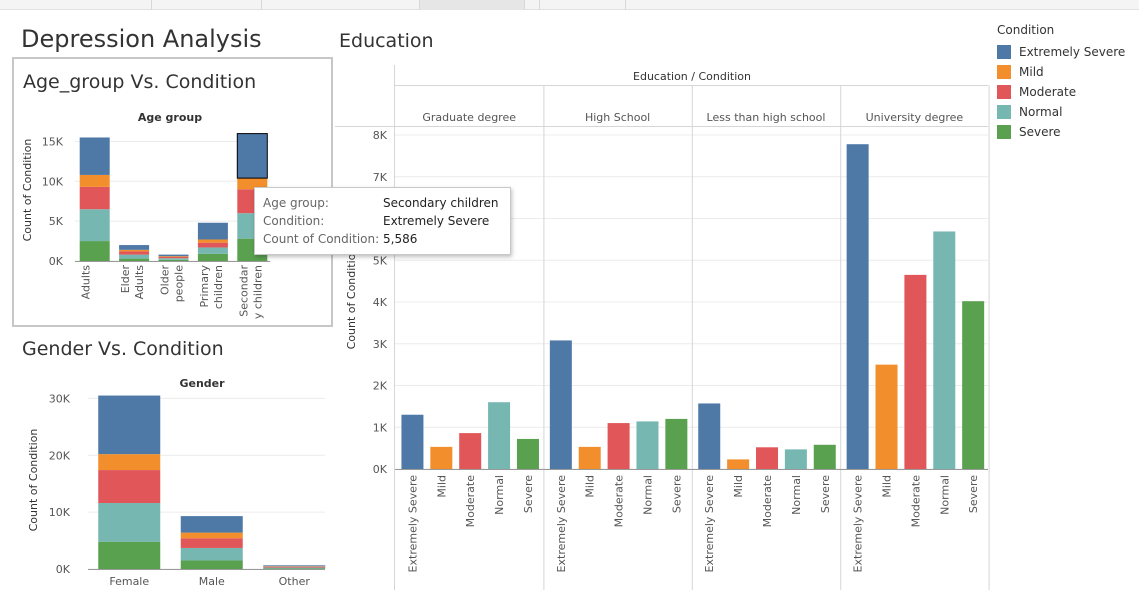 The height and width of the screenshot is (602, 1139). I want to click on bar-segment-adults-mild, so click(94, 180).